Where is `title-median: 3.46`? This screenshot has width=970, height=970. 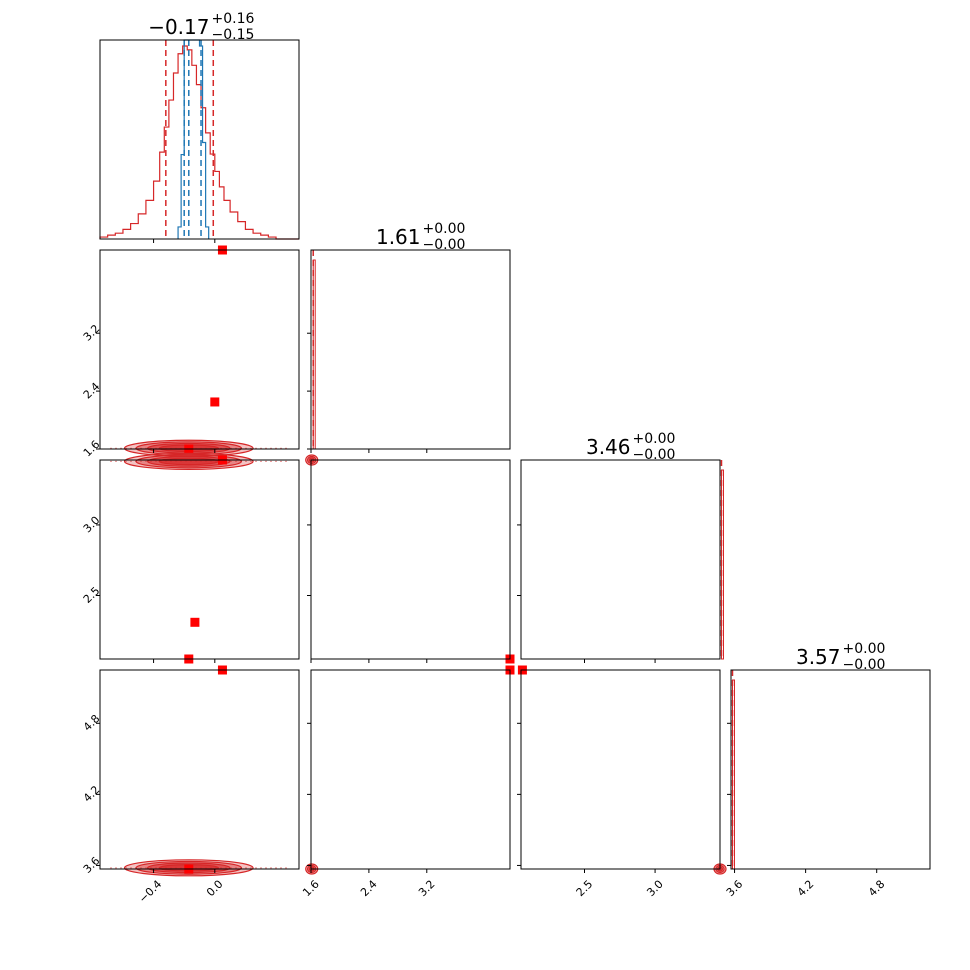 title-median: 3.46 is located at coordinates (608, 447).